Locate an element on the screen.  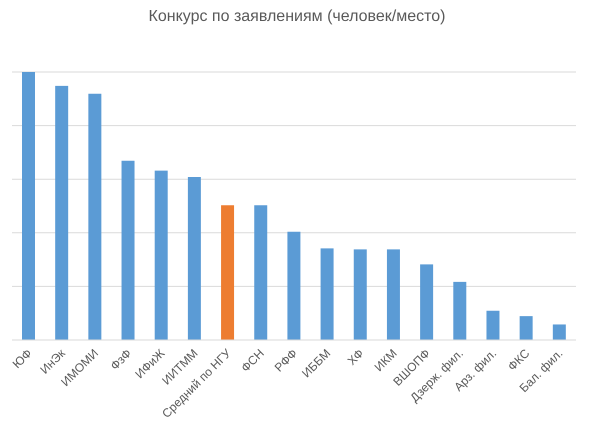
chart-title: Конкурс по заявлениям (человек/место) is located at coordinates (297, 17).